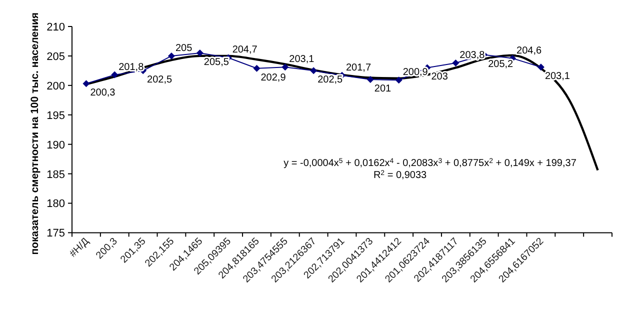  Describe the element at coordinates (501, 64) in the screenshot. I see `data-label: 205,2` at that location.